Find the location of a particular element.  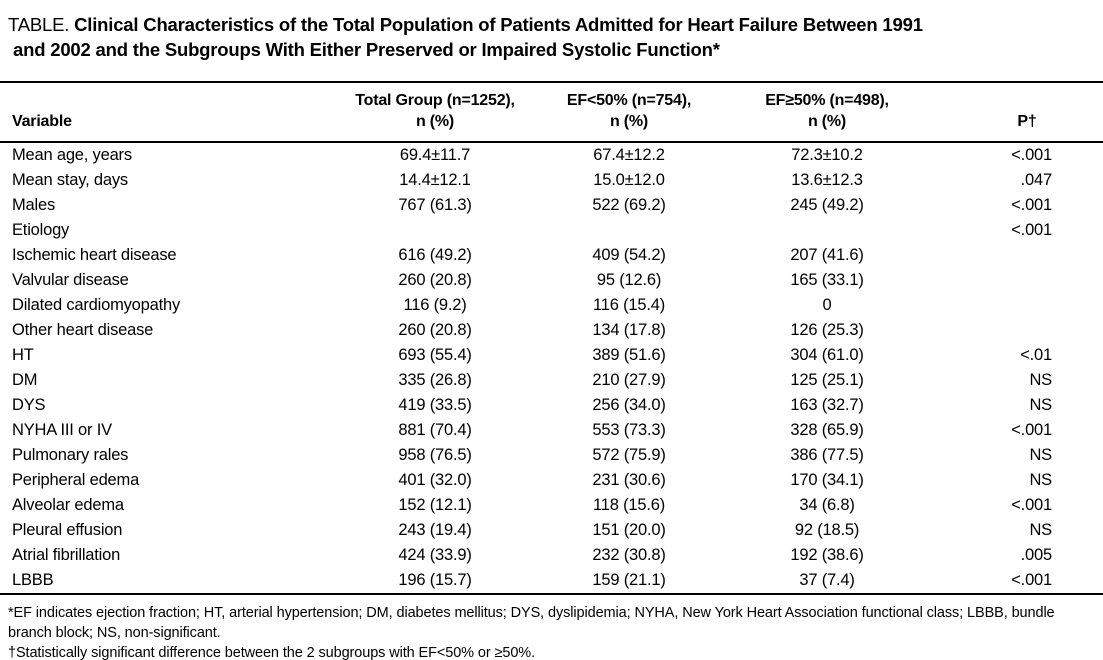

column-header-ef-lt50-line2: n (%) is located at coordinates (629, 121).